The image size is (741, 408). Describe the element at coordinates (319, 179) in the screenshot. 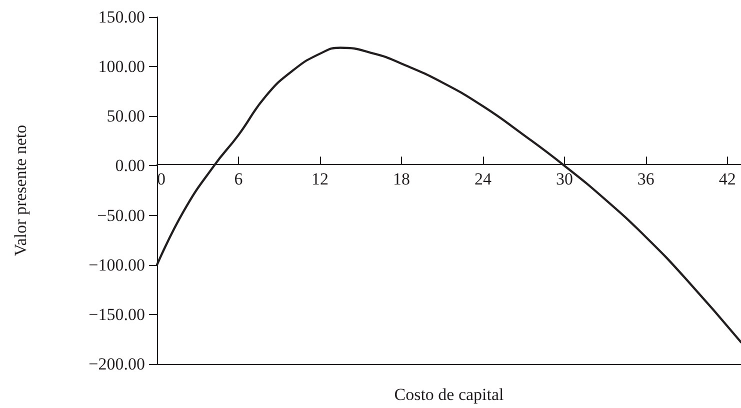

I see `x-tick-label: 12` at that location.